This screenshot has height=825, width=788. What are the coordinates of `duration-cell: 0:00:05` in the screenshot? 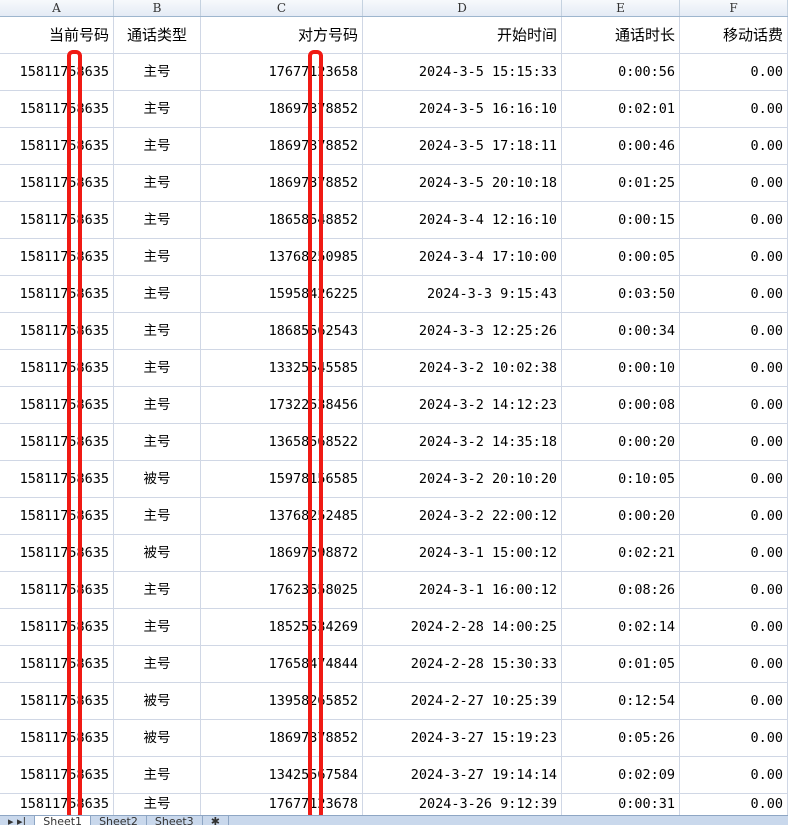 It's located at (621, 257).